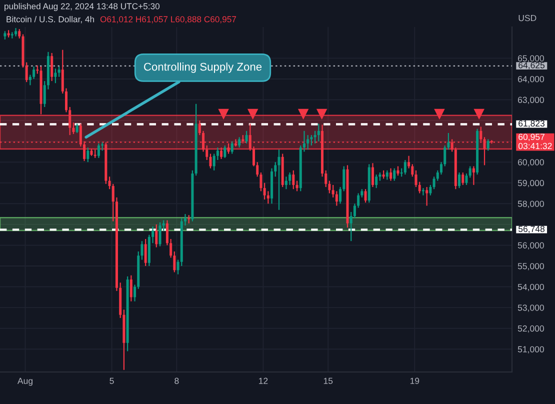 This screenshot has height=404, width=555. What do you see at coordinates (263, 381) in the screenshot?
I see `x-tick-label: 12` at bounding box center [263, 381].